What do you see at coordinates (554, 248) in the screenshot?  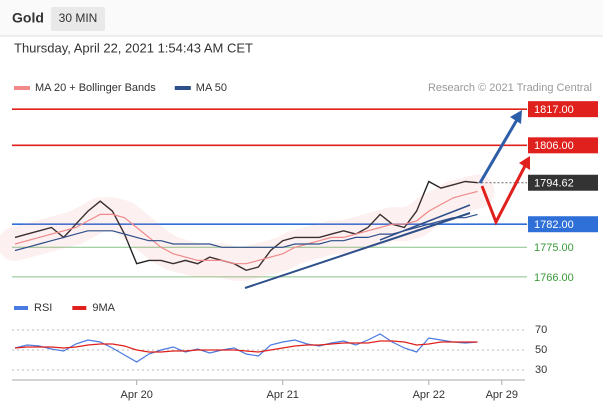 I see `level-label: 1775.00` at bounding box center [554, 248].